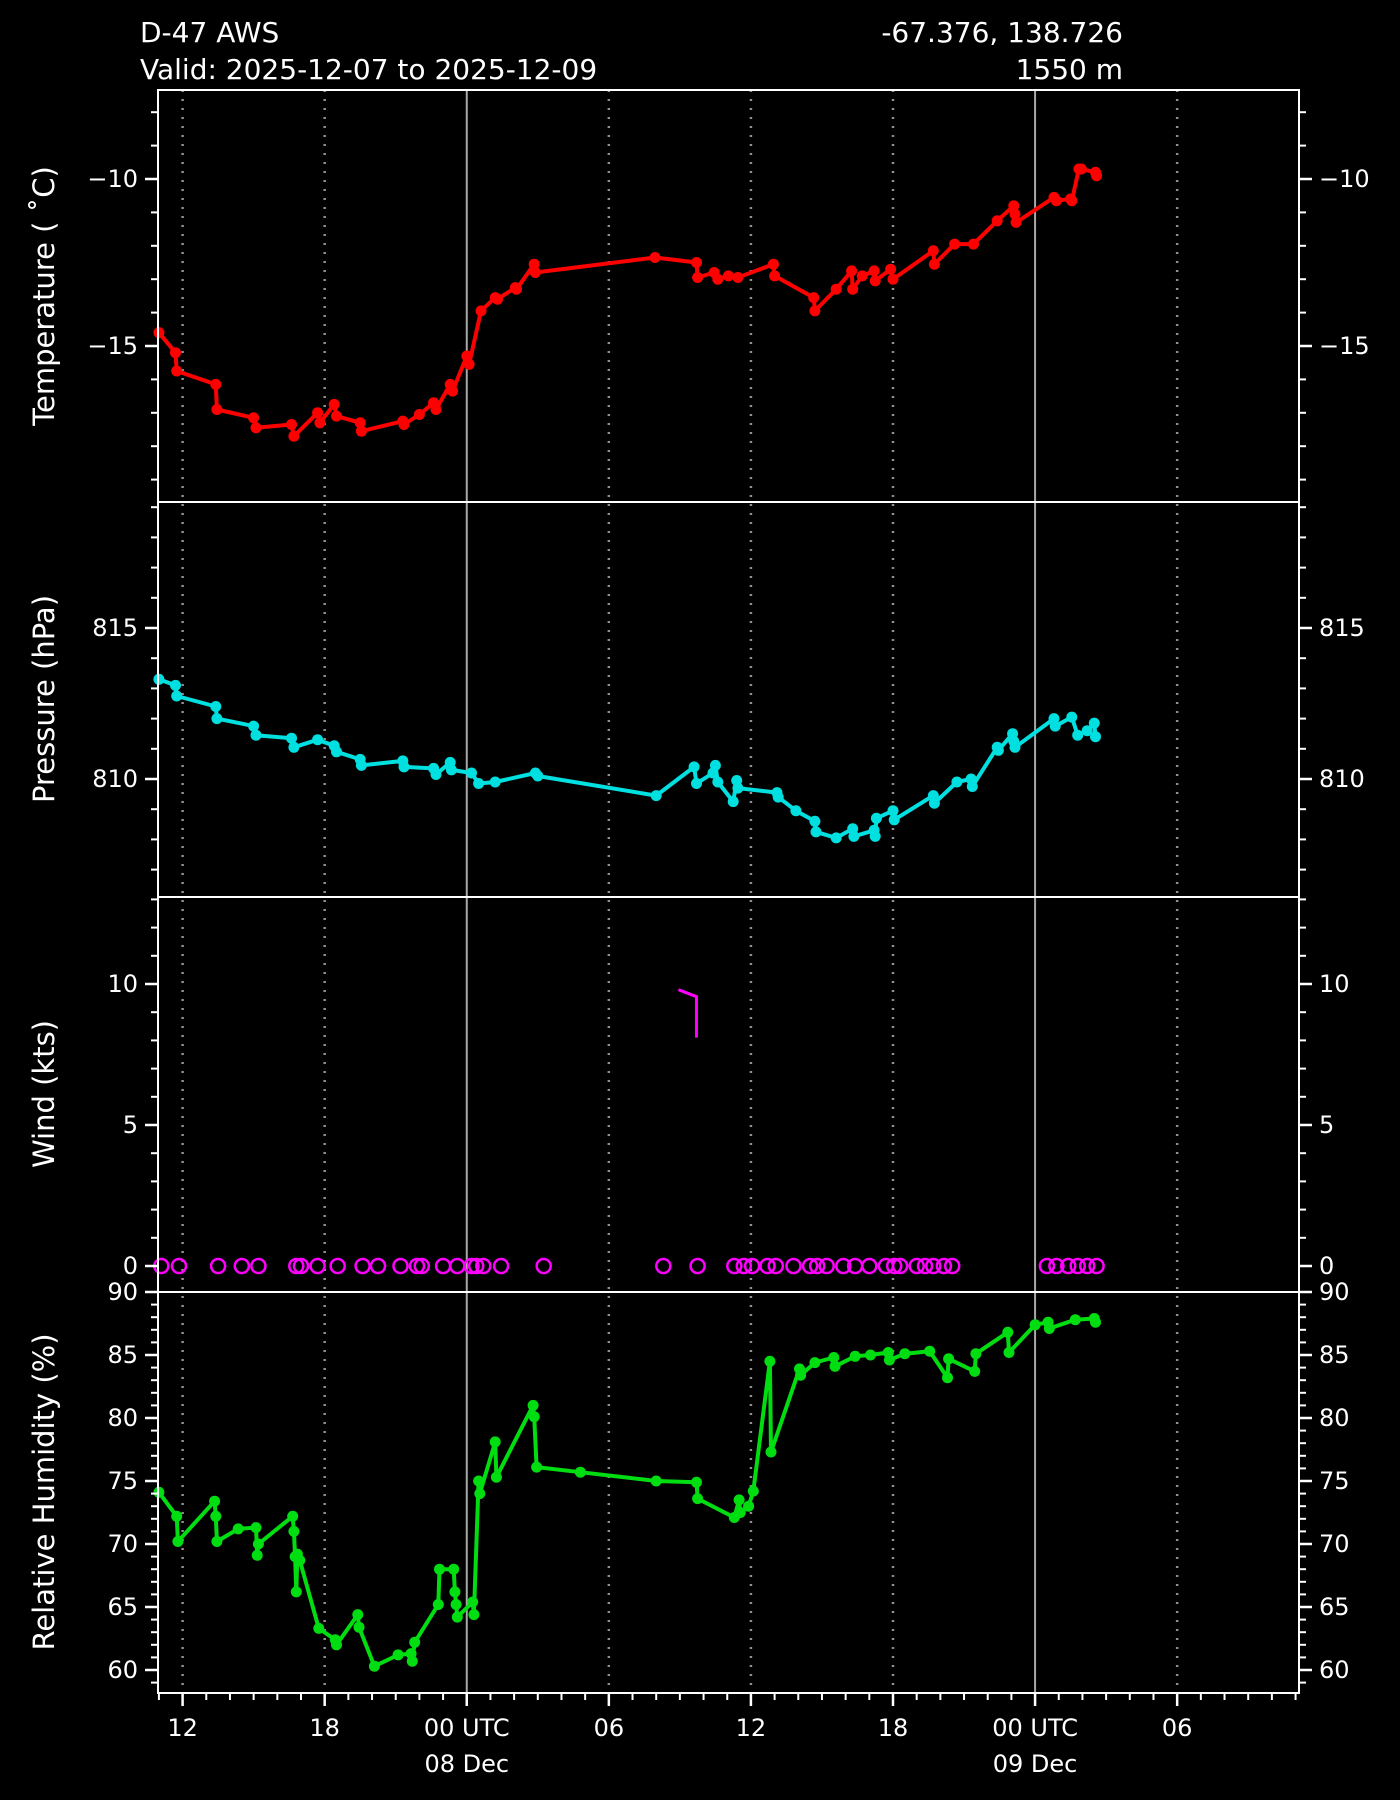  Describe the element at coordinates (629, 1131) in the screenshot. I see `wind-series` at that location.